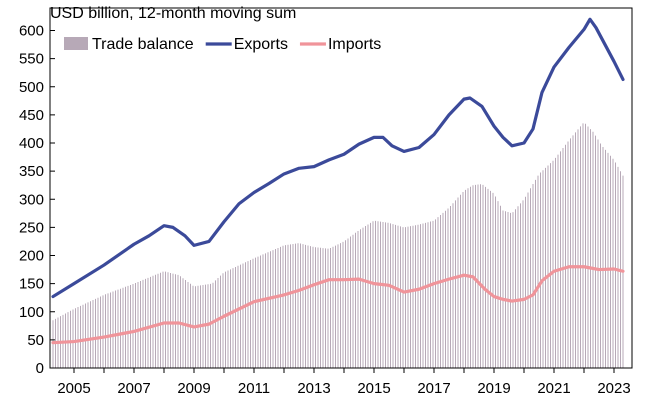 Image resolution: width=652 pixels, height=400 pixels. What do you see at coordinates (31, 227) in the screenshot?
I see `y-tick-label-5: 250` at bounding box center [31, 227].